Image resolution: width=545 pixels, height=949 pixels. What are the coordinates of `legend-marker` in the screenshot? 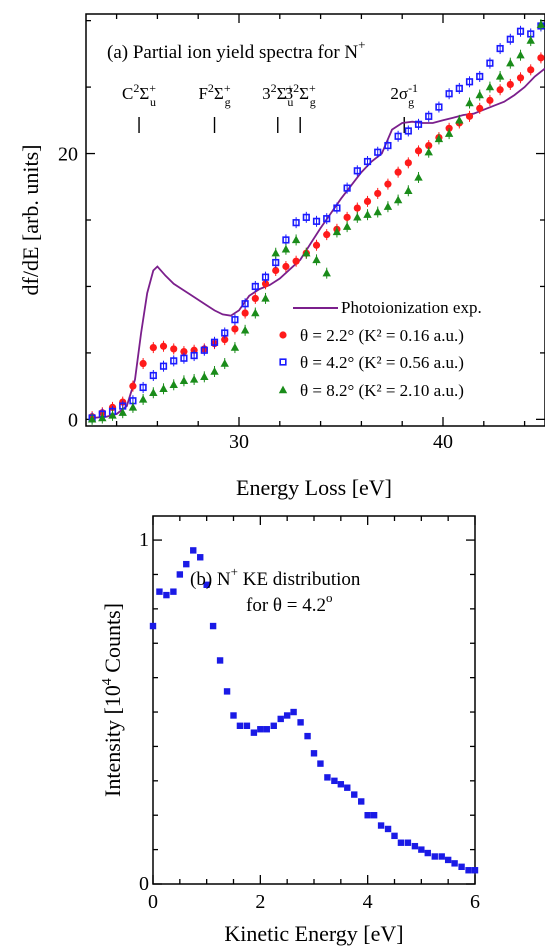 It's located at (283, 335).